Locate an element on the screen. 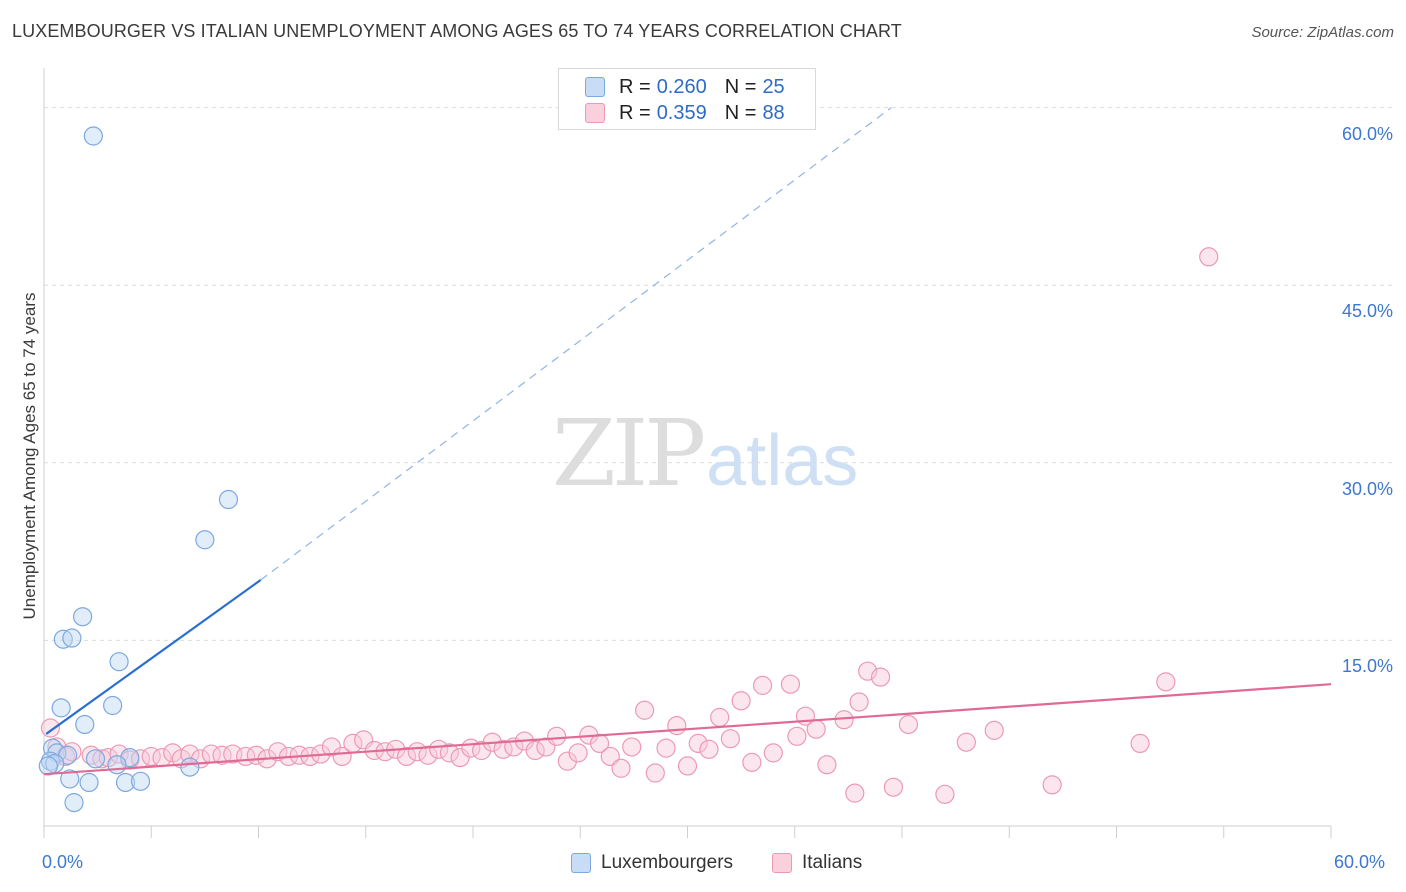 The image size is (1406, 892). source-label: Source: ZipAtlas.com is located at coordinates (1322, 32).